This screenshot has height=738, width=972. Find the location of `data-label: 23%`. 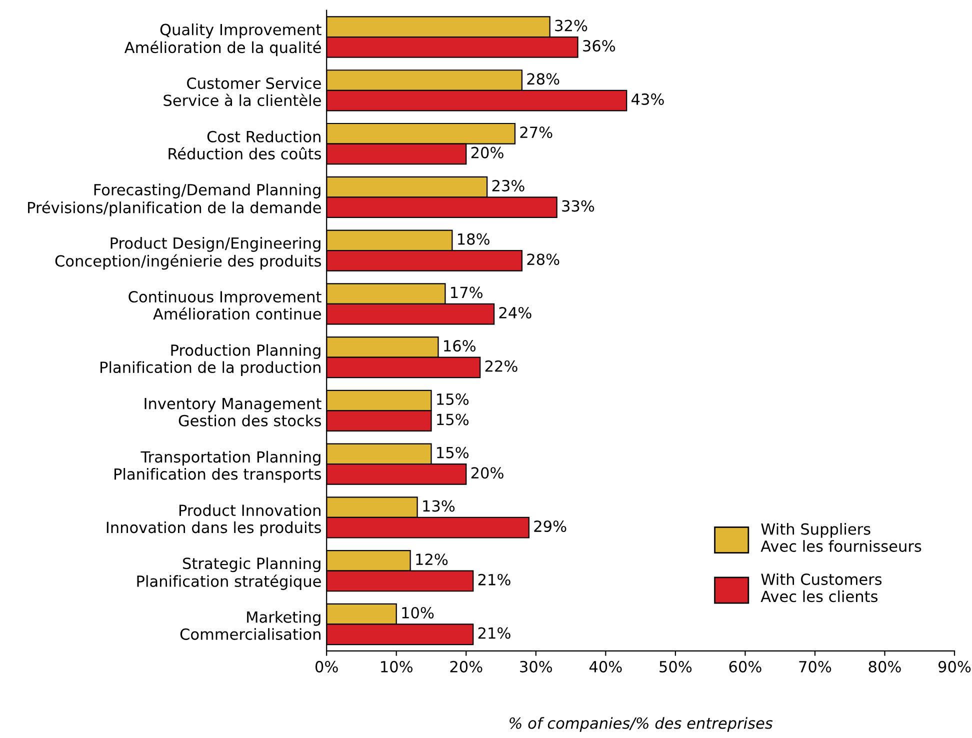

data-label: 23% is located at coordinates (508, 186).